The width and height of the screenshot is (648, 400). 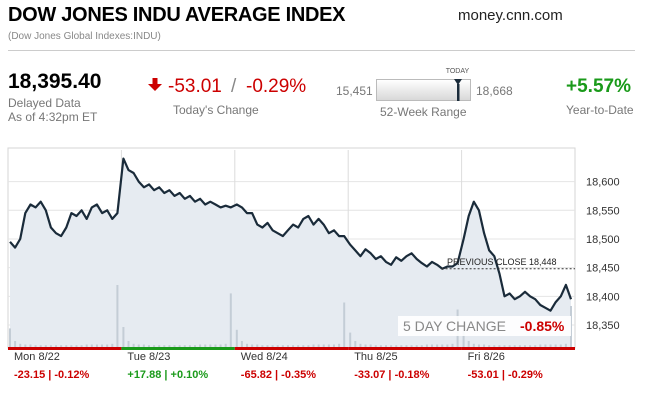 What do you see at coordinates (195, 86) in the screenshot?
I see `todays-change-value: -53.01` at bounding box center [195, 86].